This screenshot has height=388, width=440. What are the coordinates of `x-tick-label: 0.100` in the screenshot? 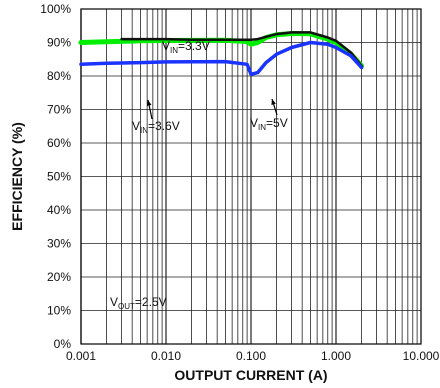 It's located at (251, 356).